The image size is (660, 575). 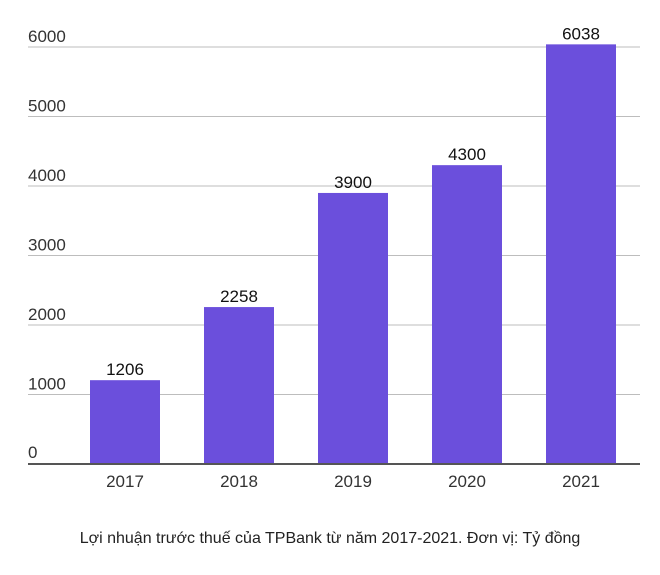 What do you see at coordinates (353, 328) in the screenshot?
I see `bar-2019` at bounding box center [353, 328].